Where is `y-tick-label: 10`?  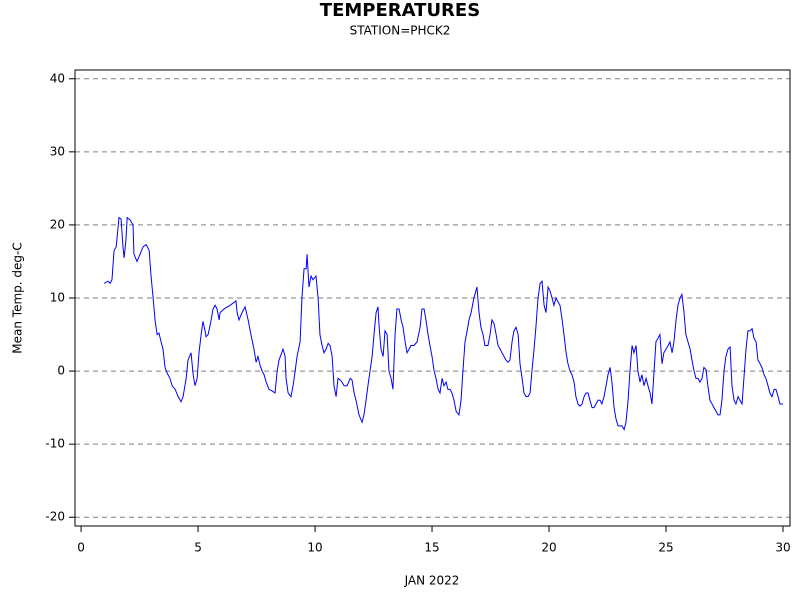
y-tick-label: 10 is located at coordinates (57, 298).